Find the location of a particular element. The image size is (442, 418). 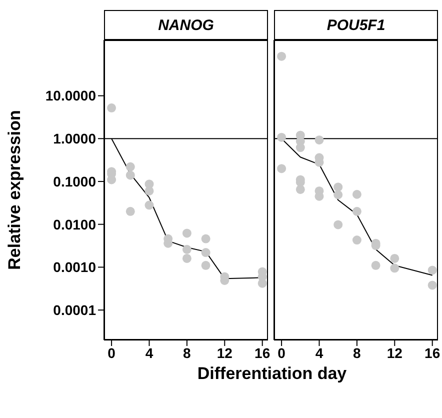

chart-title: POU5F1 is located at coordinates (356, 25).